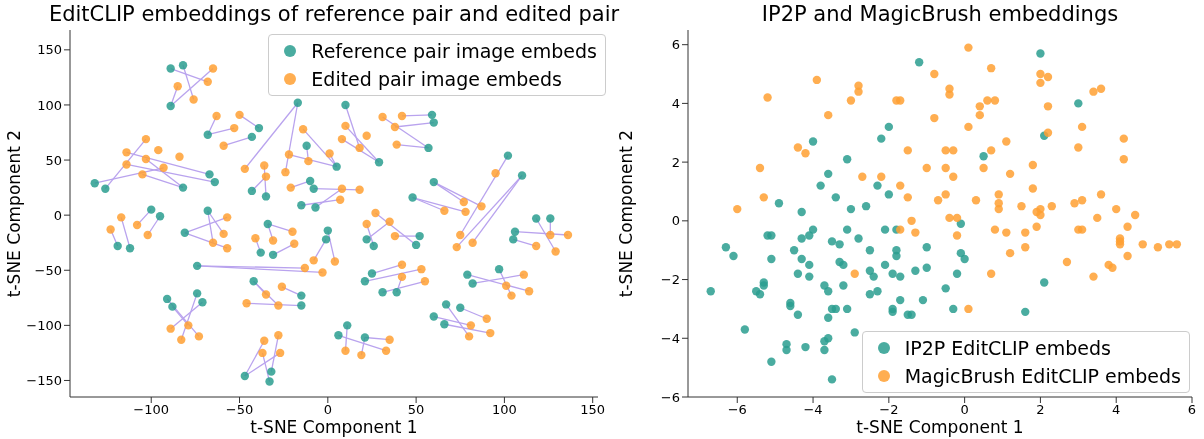  Describe the element at coordinates (1040, 410) in the screenshot. I see `x-tick-label: 2` at that location.